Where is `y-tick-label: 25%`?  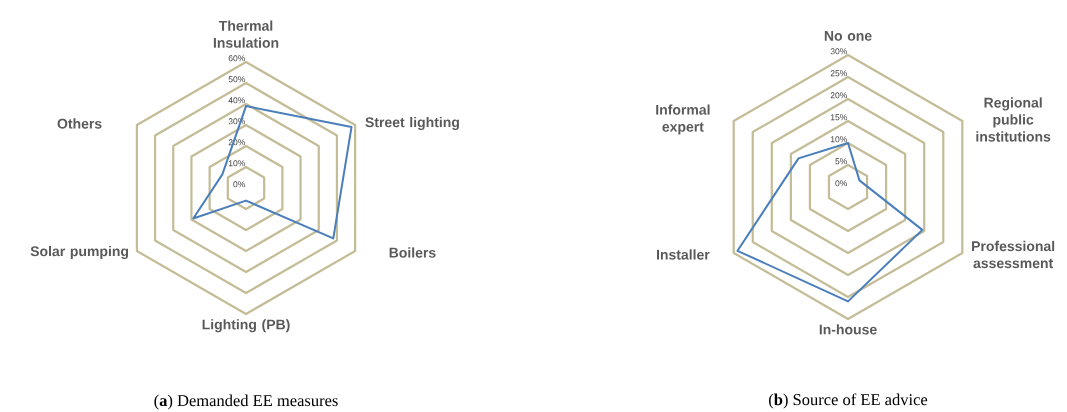 y-tick-label: 25% is located at coordinates (839, 73).